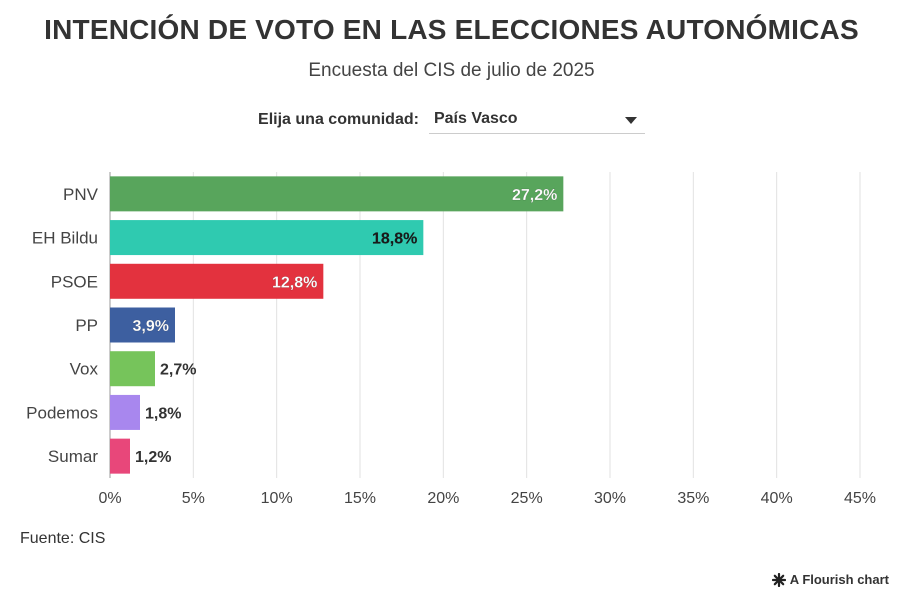 The width and height of the screenshot is (903, 596). I want to click on source-note: Fuente: CIS, so click(63, 538).